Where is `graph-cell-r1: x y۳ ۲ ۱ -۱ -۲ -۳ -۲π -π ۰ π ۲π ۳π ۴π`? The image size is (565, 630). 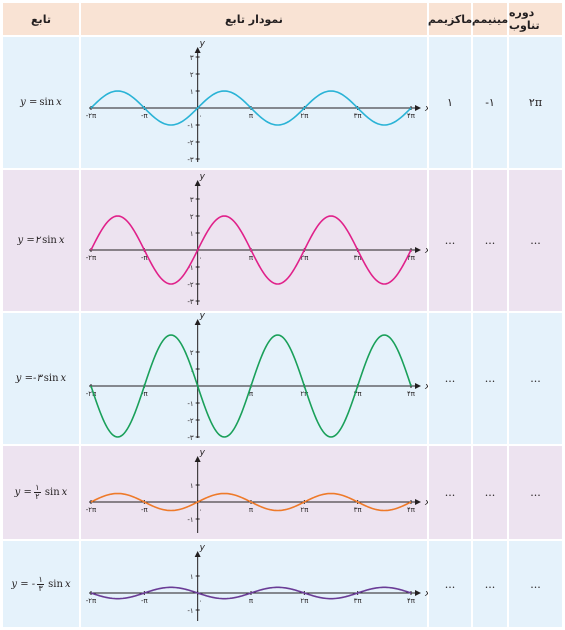 graph-cell-r1: x y۳ ۲ ۱ -۱ -۲ -۳ -۲π -π ۰ π ۲π ۳π ۴π is located at coordinates (255, 102).